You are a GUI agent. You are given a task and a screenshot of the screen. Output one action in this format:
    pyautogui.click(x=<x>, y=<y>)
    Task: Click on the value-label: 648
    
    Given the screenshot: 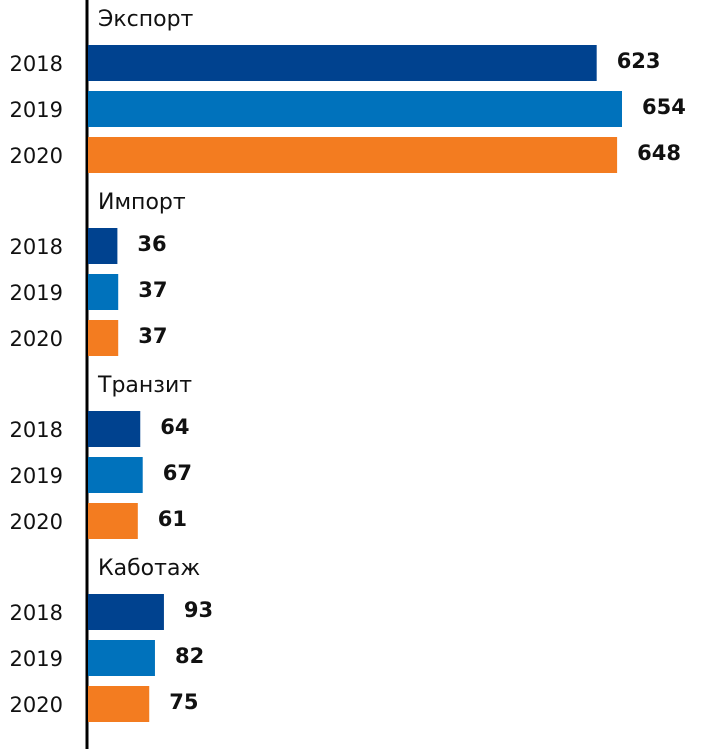 What is the action you would take?
    pyautogui.click(x=659, y=153)
    